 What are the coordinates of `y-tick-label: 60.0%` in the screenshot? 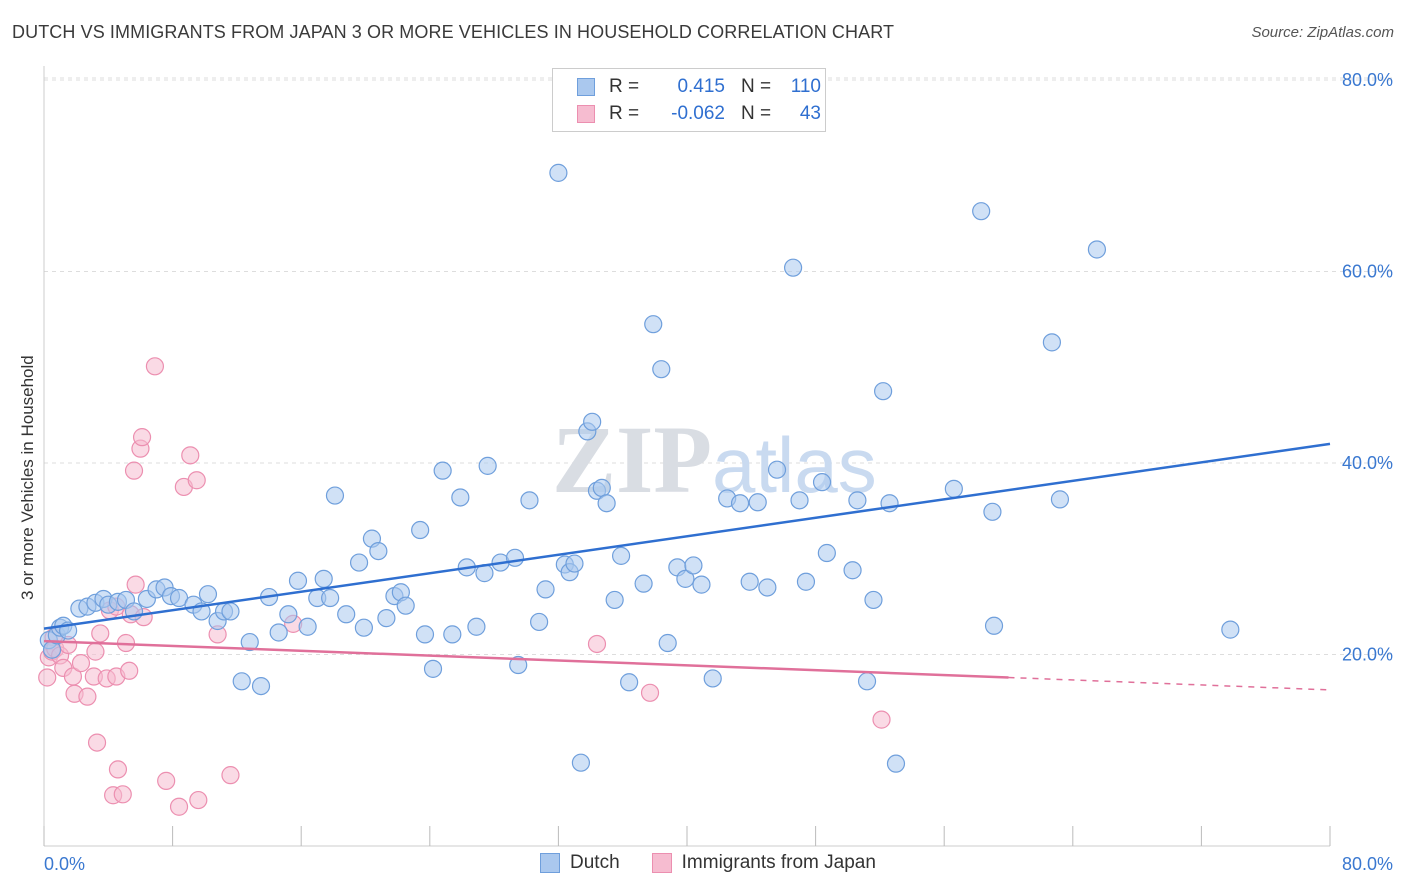 It's located at (1367, 272).